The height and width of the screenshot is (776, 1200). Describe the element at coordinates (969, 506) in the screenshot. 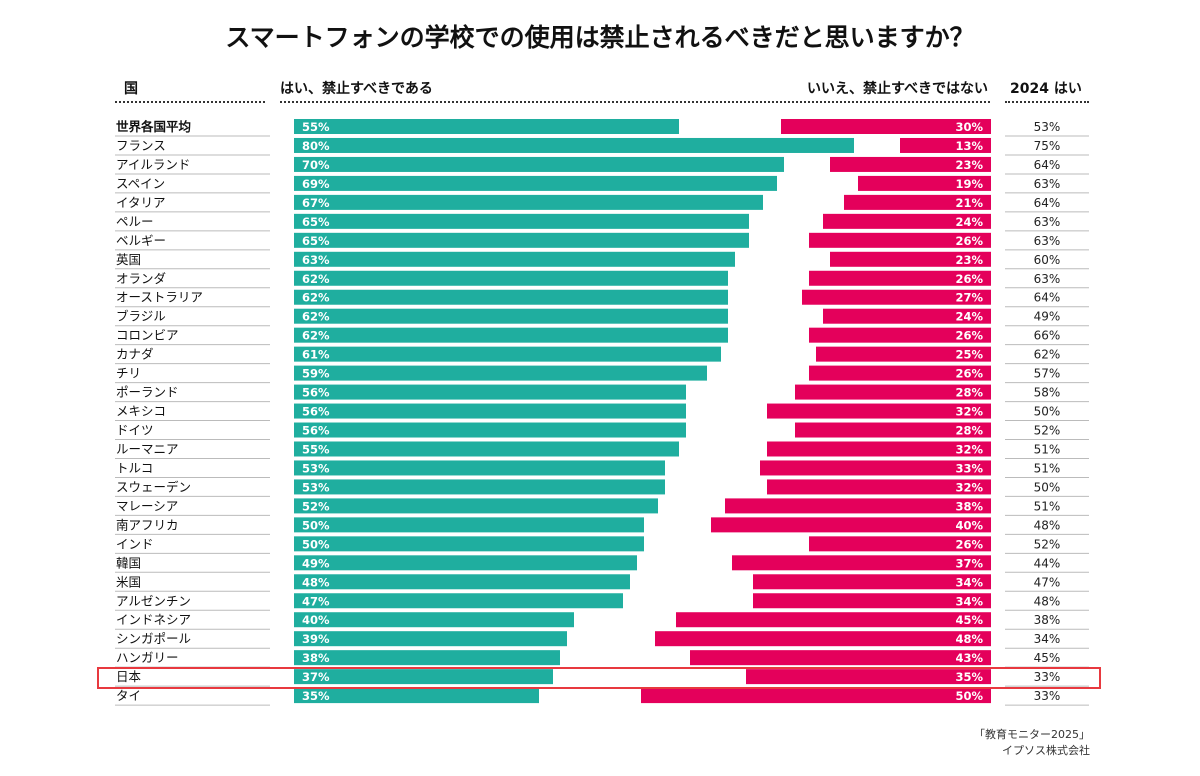

I see `no-label: 38%` at that location.